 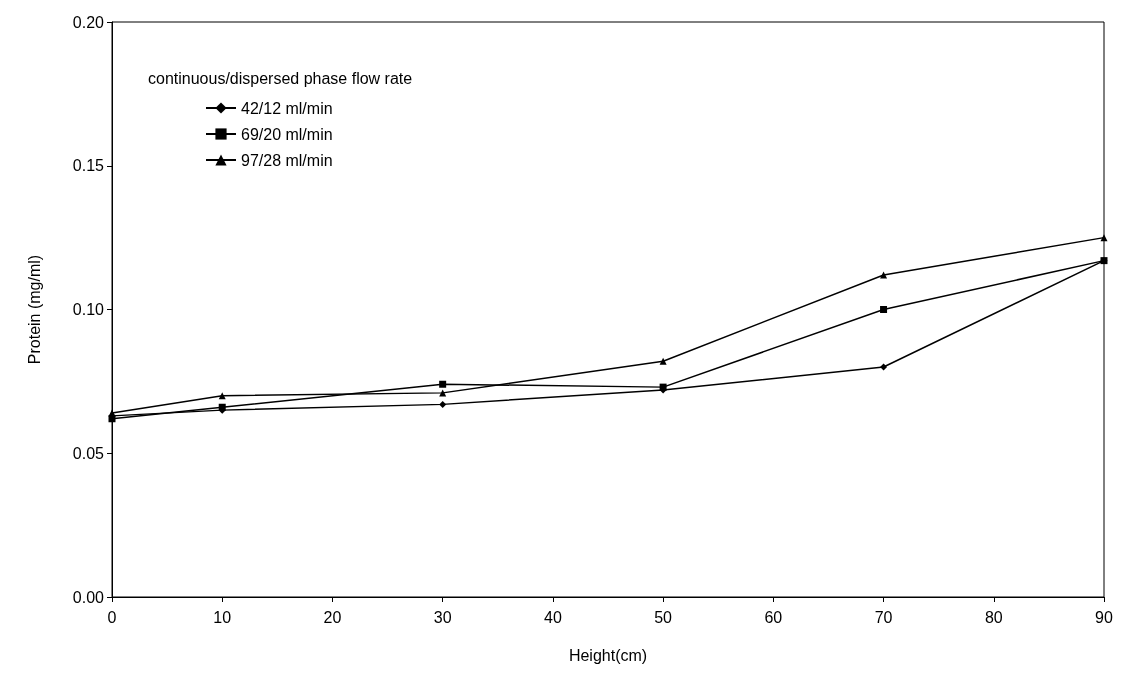 What do you see at coordinates (287, 134) in the screenshot?
I see `legend-label: 69/20 ml/min` at bounding box center [287, 134].